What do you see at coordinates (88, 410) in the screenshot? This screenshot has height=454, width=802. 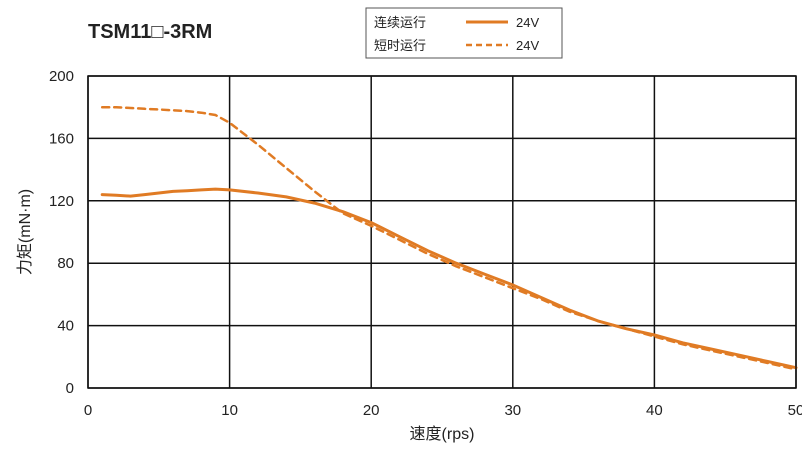 I see `x-tick-label: 0` at bounding box center [88, 410].